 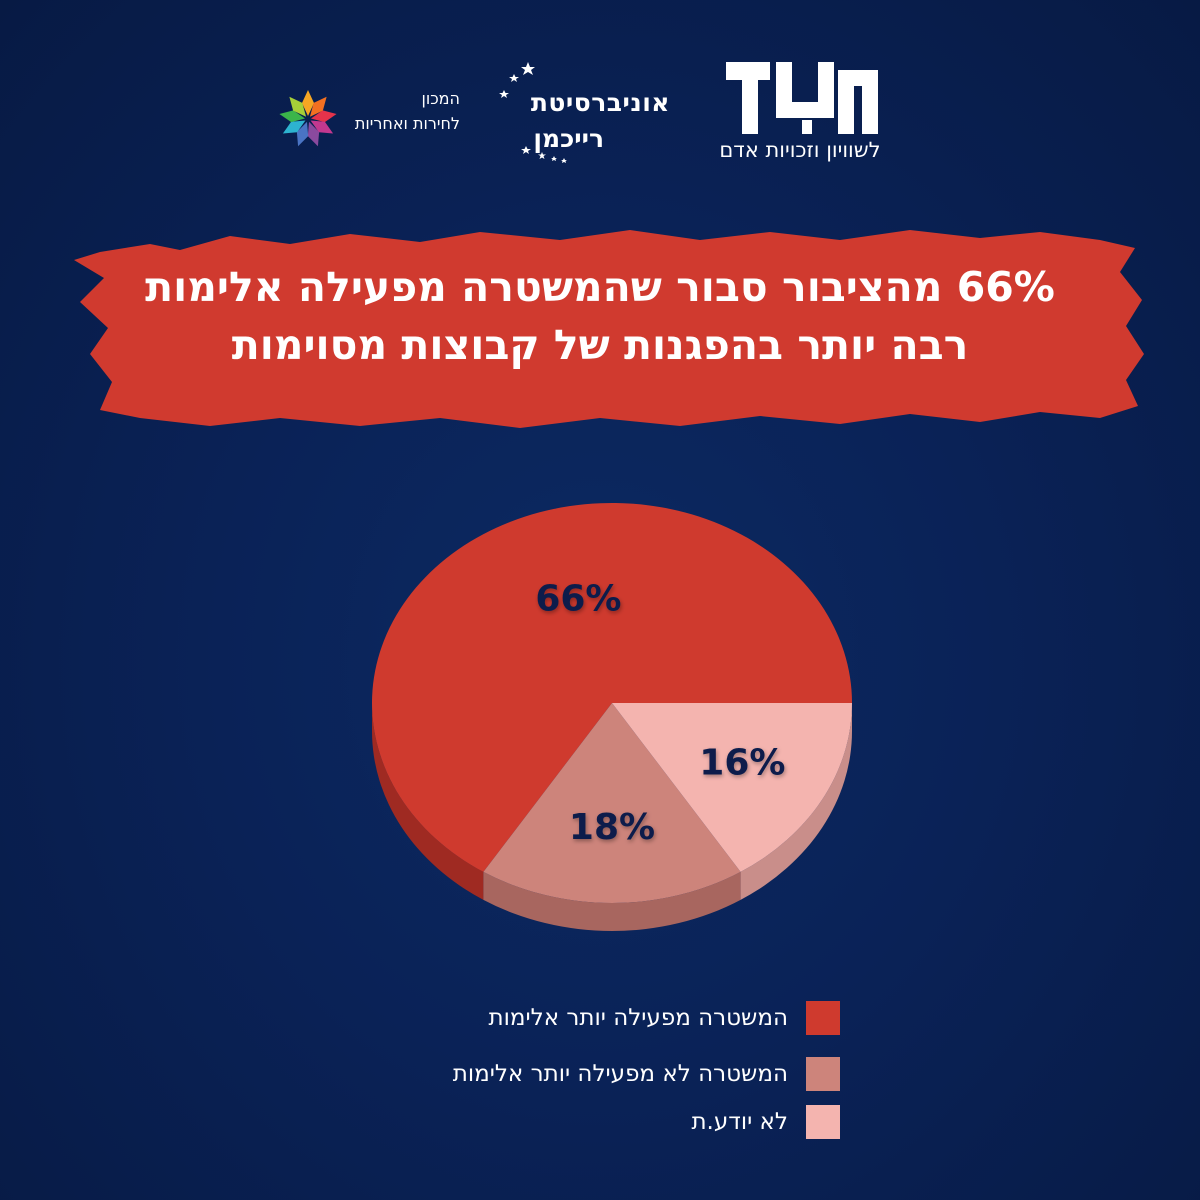 What do you see at coordinates (823, 1074) in the screenshot?
I see `legend-swatch-not-violent` at bounding box center [823, 1074].